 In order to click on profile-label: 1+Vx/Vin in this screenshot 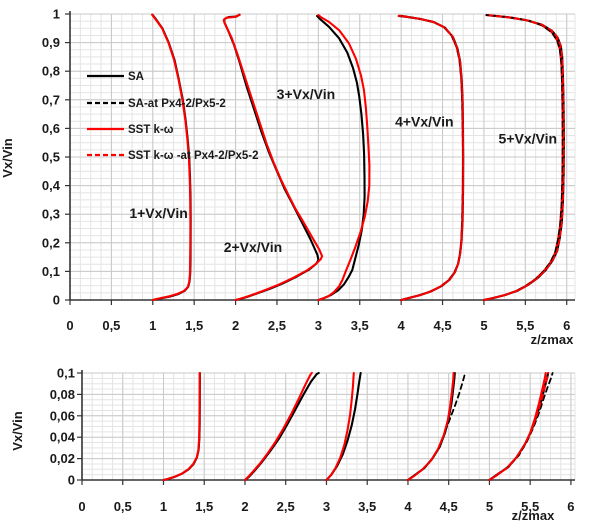, I will do `click(158, 213)`.